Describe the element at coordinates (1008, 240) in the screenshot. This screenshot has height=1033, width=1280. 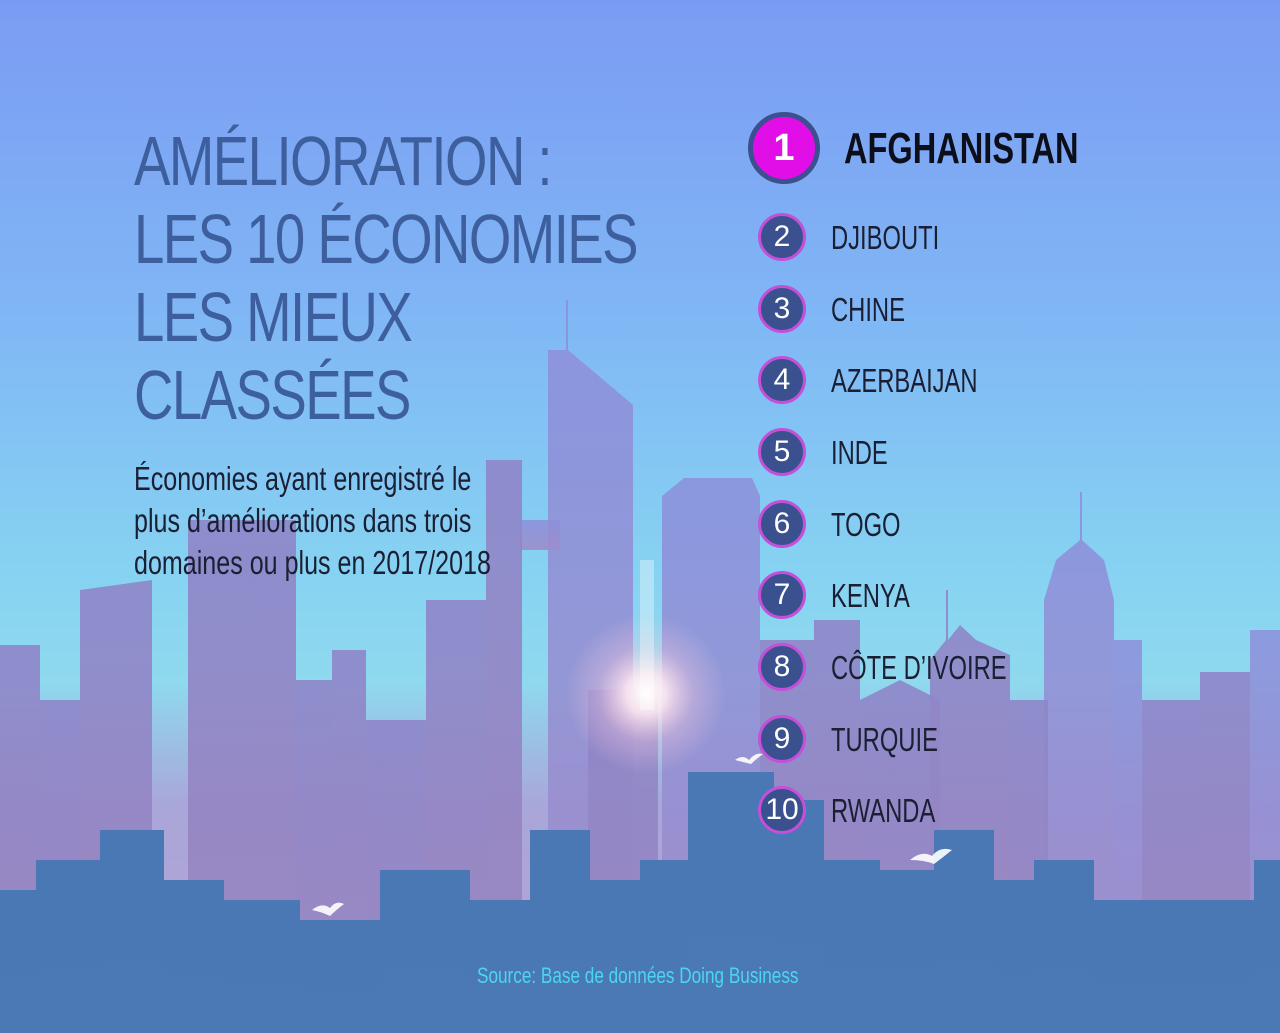
I see `ranking-item: 2 DJIBOUTI` at that location.